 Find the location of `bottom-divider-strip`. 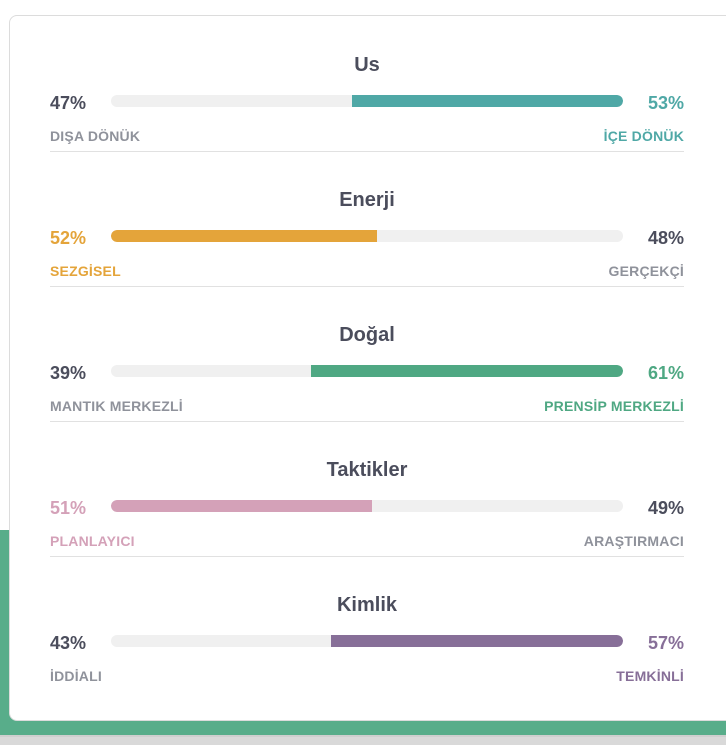

bottom-divider-strip is located at coordinates (363, 740).